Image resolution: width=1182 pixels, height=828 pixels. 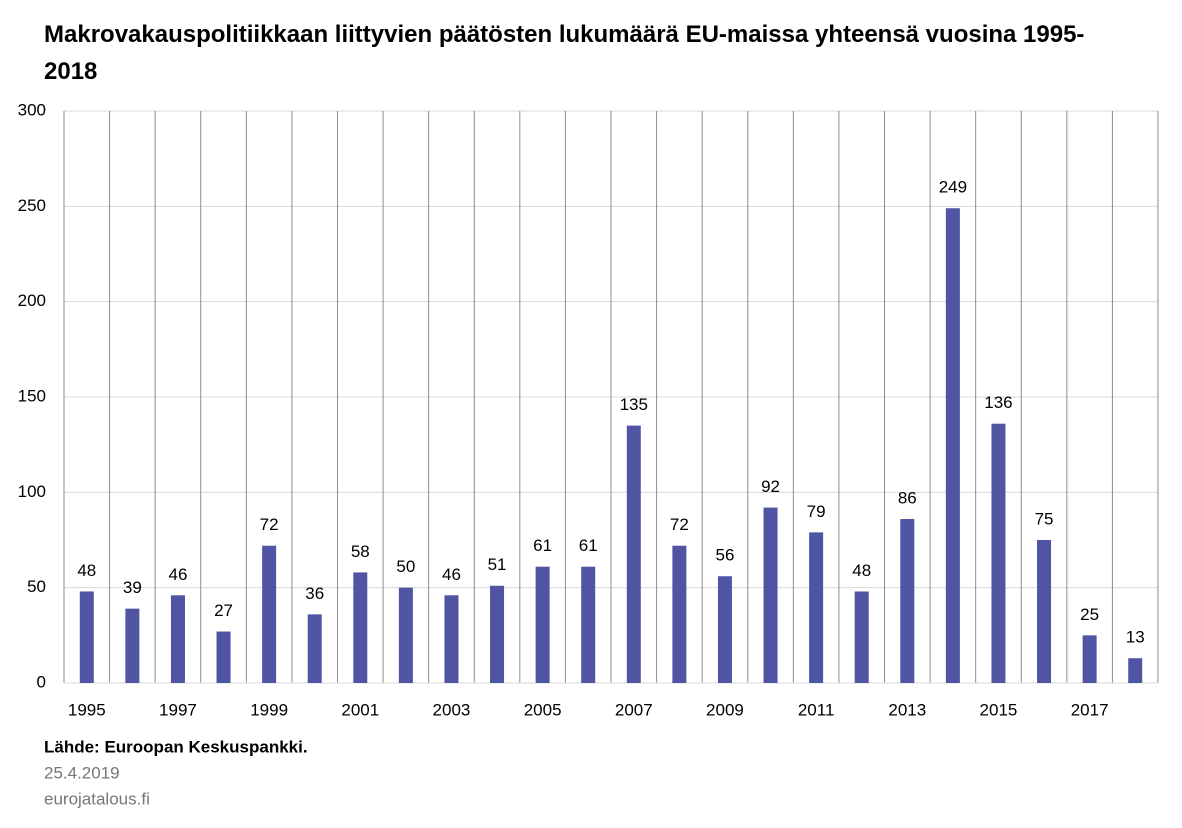 What do you see at coordinates (1090, 709) in the screenshot?
I see `x-tick-label: 2017` at bounding box center [1090, 709].